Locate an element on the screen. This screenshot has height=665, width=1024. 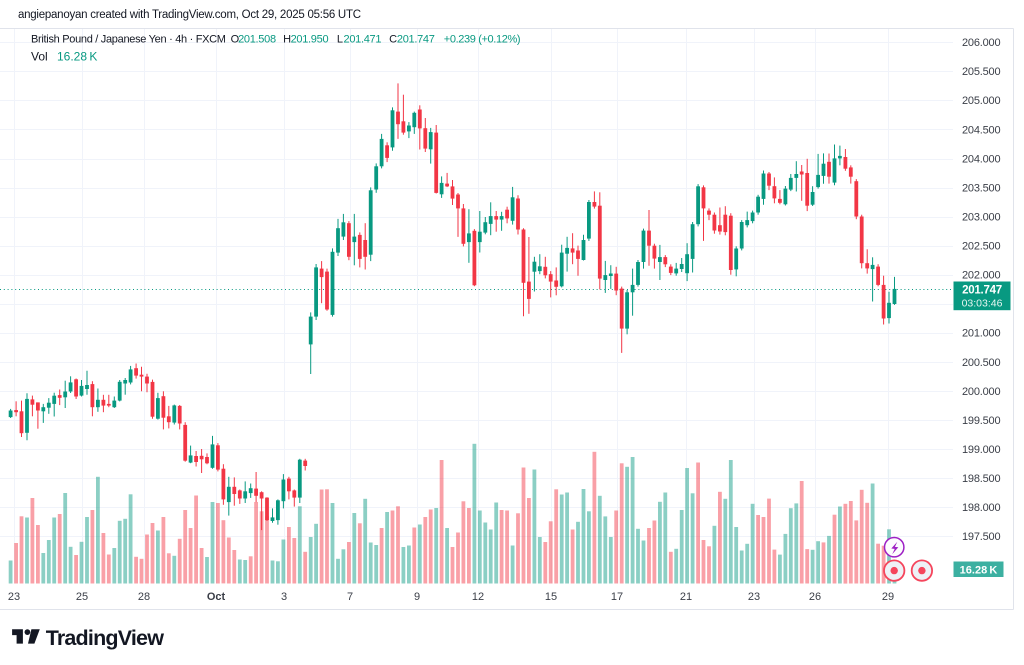
svg-text: 203.000 is located at coordinates (981, 218).